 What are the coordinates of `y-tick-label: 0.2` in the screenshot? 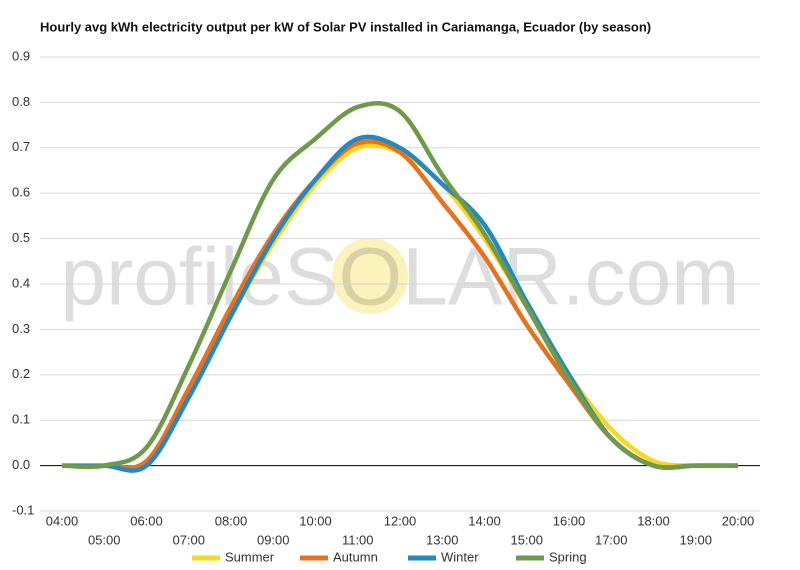 It's located at (21, 373).